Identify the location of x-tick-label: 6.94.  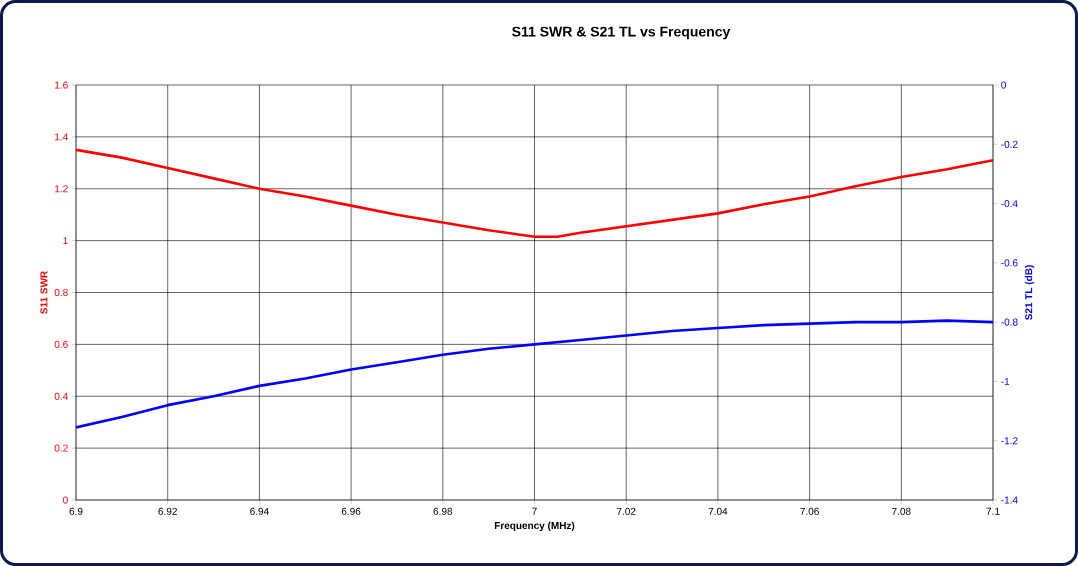
(259, 511).